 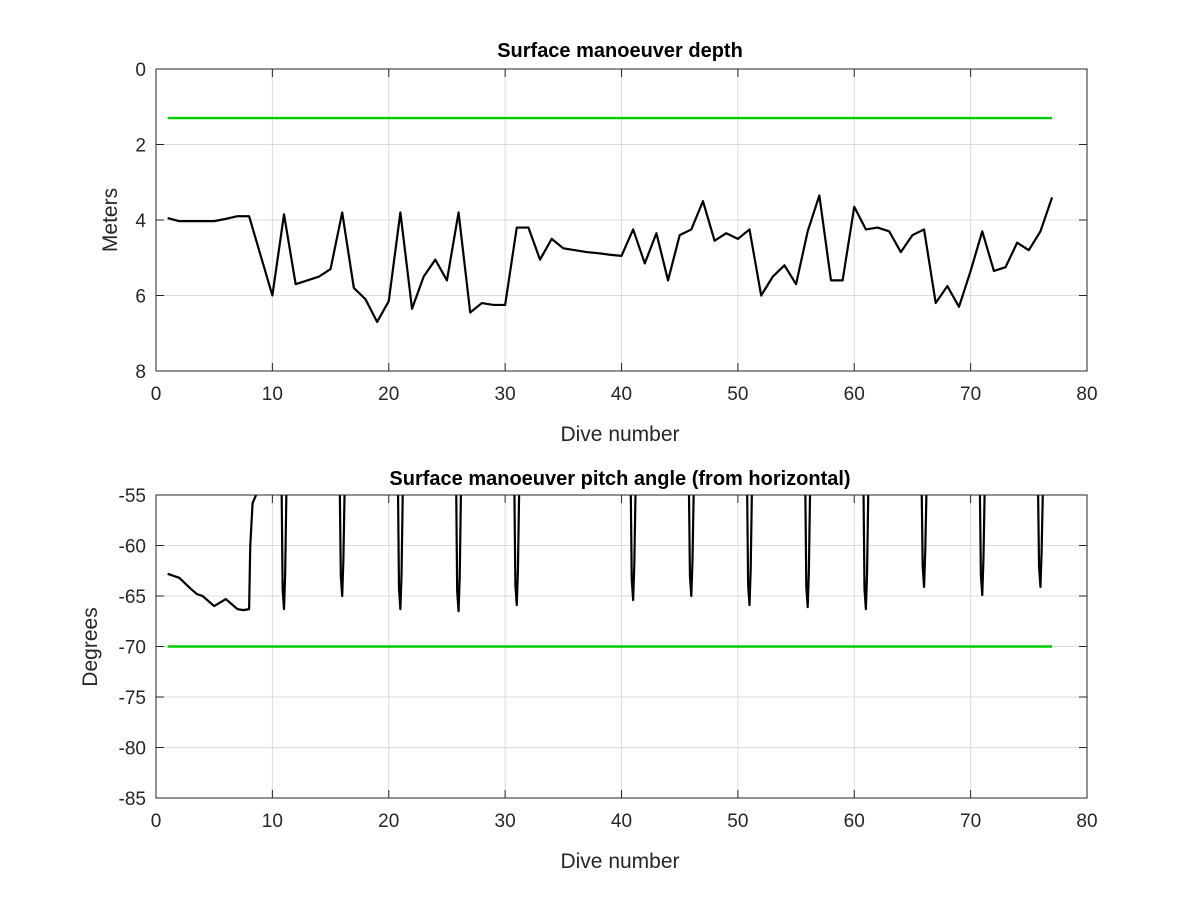 I want to click on depth-plot-xlabel: Dive number, so click(x=619, y=434).